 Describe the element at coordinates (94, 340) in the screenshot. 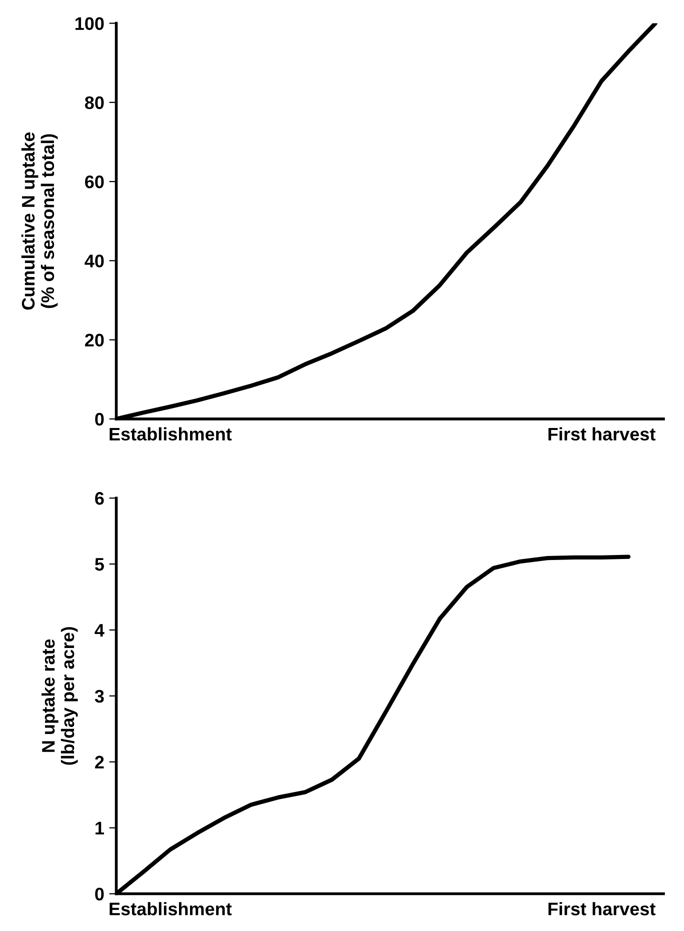

I see `y-tick-label: 20` at that location.